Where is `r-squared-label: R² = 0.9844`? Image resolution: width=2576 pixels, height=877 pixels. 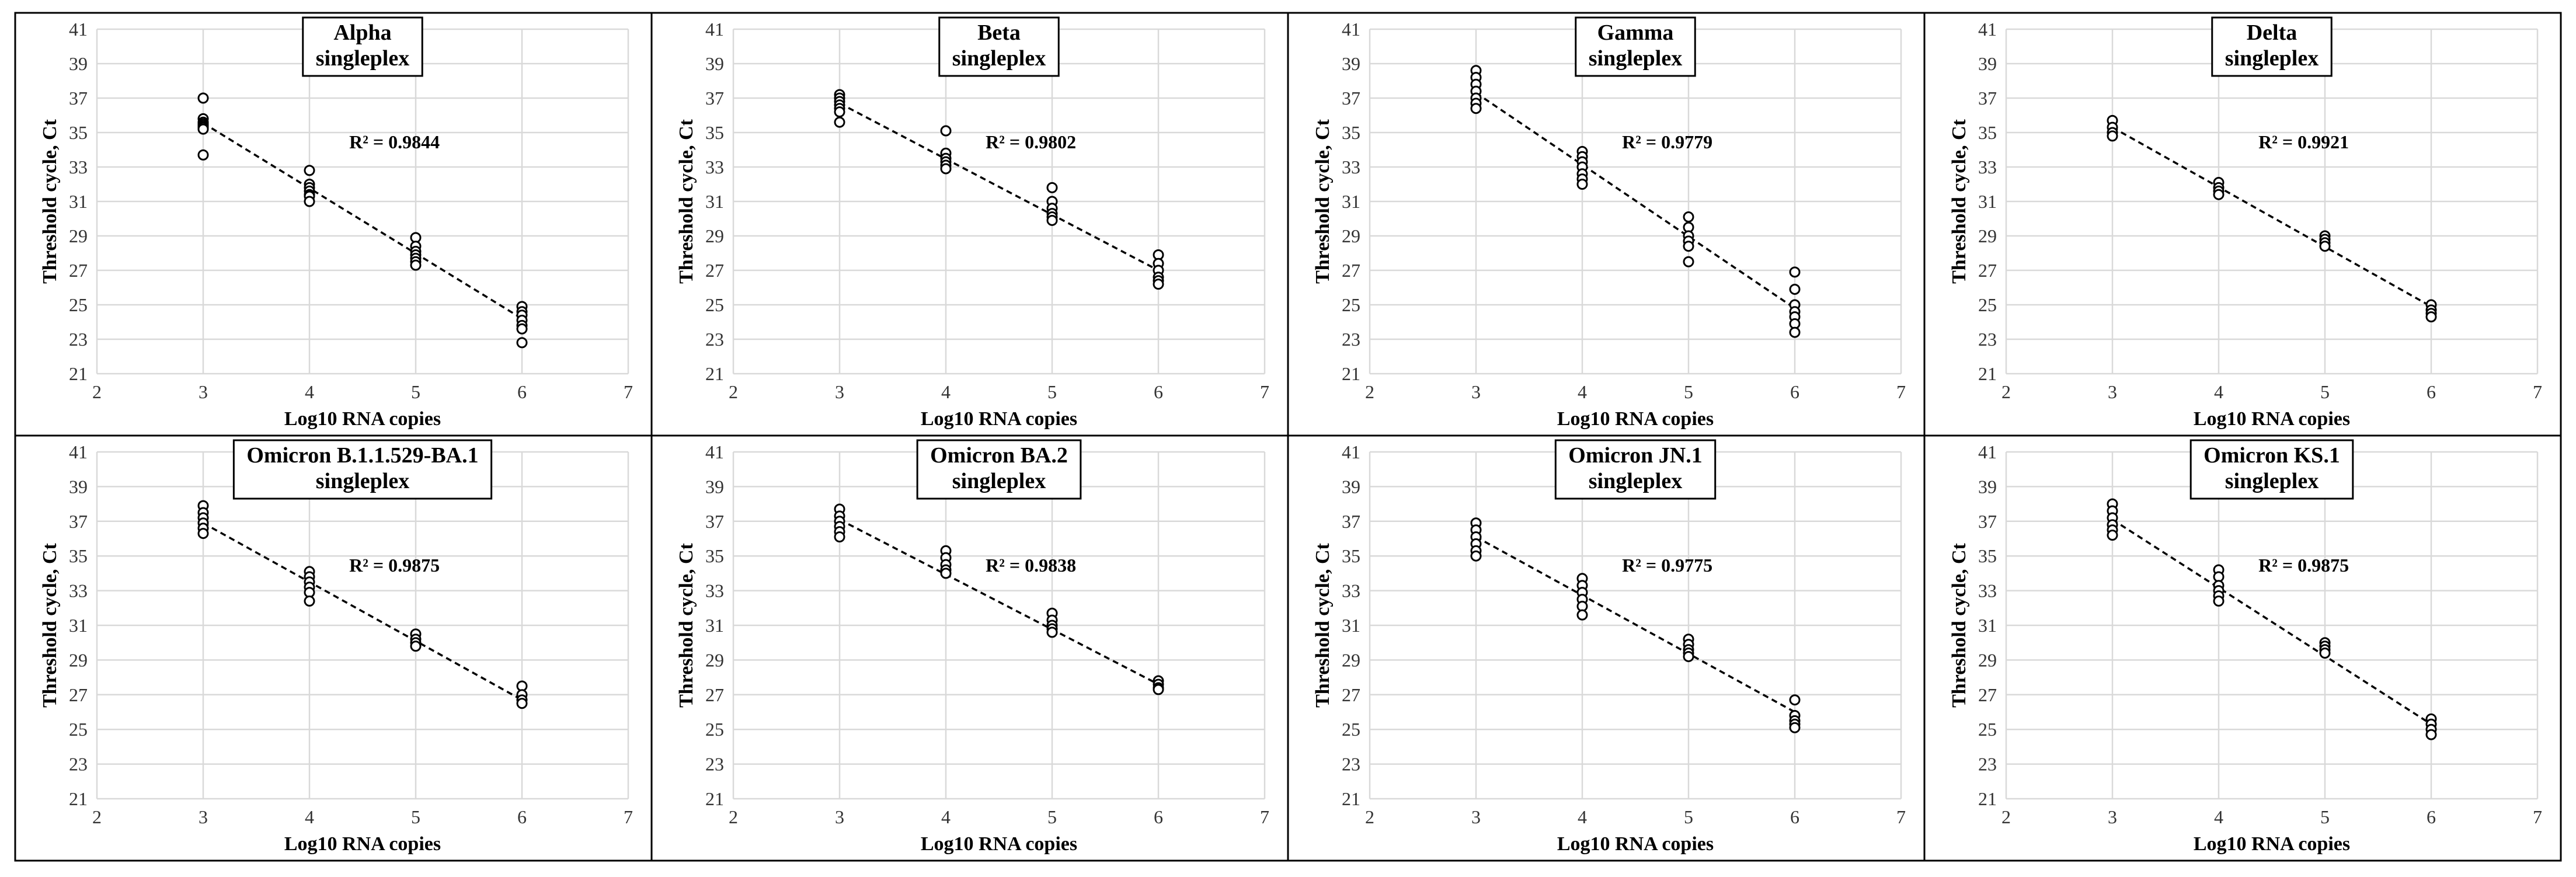 r-squared-label: R² = 0.9844 is located at coordinates (394, 141).